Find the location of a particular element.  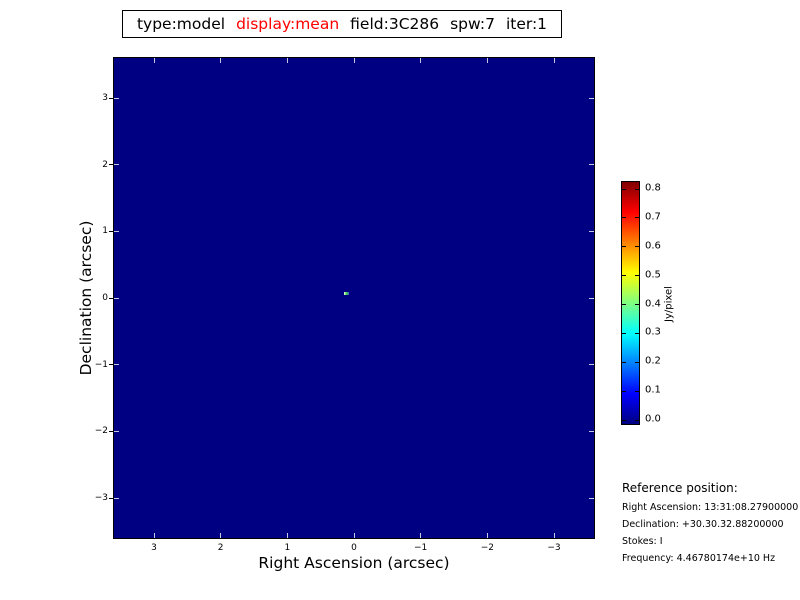

colorbar-tick-label: 0.7 is located at coordinates (653, 217).